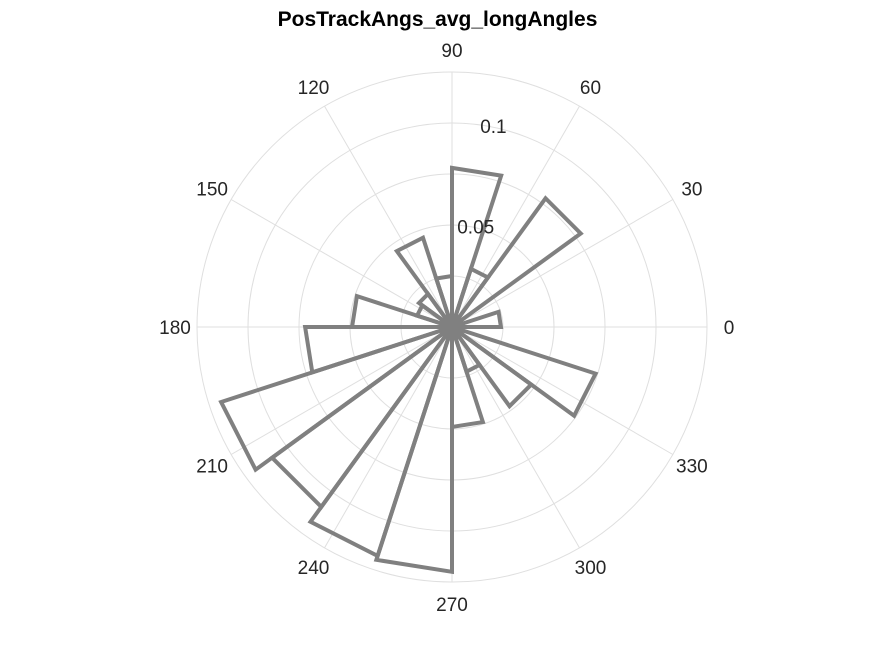 The image size is (875, 656). Describe the element at coordinates (314, 568) in the screenshot. I see `theta-tick-label: 240` at that location.